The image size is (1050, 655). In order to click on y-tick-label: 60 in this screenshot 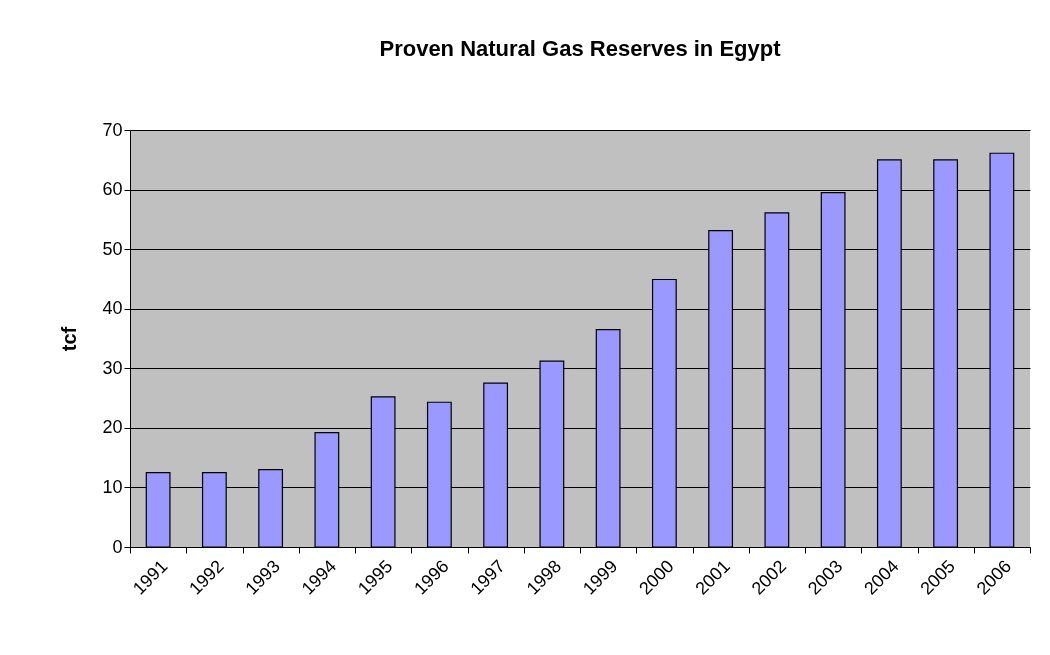, I will do `click(112, 189)`.